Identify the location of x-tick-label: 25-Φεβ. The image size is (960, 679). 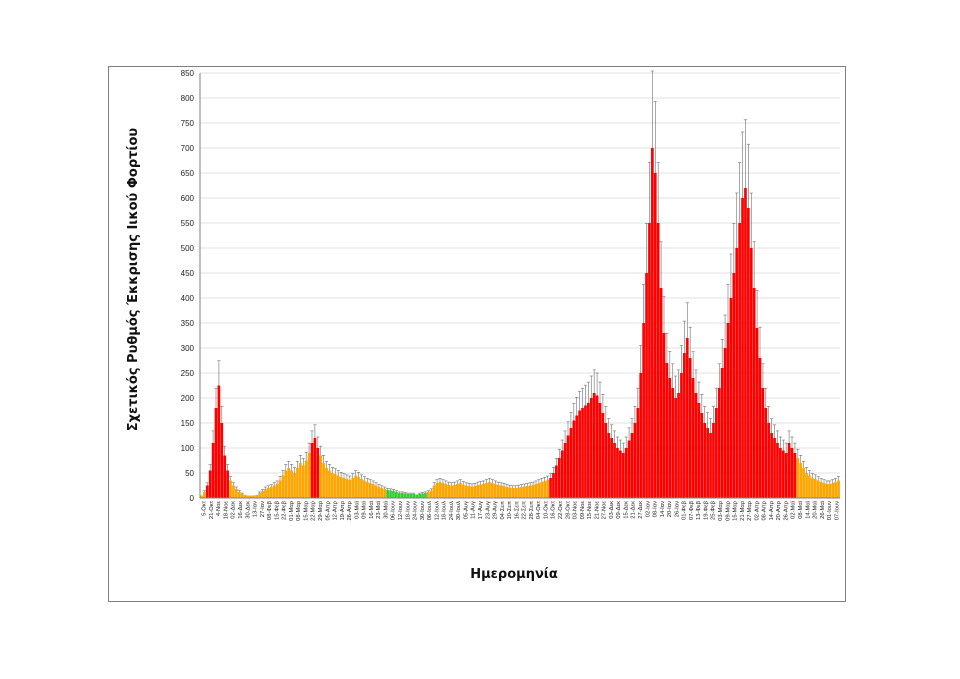
(714, 510).